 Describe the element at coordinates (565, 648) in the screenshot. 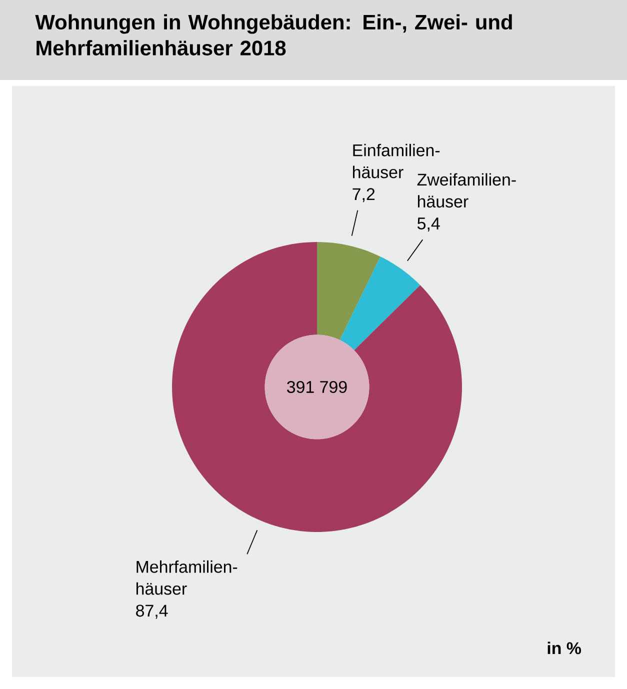

I see `text: in %` at that location.